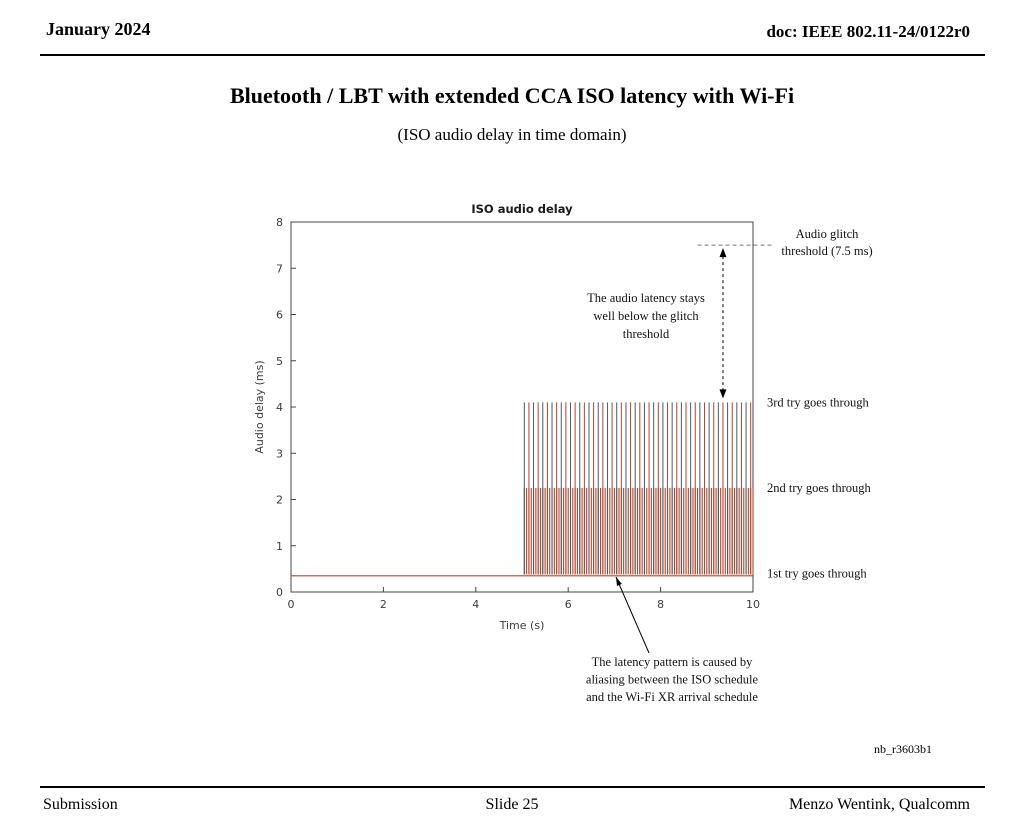 This screenshot has width=1024, height=832. Describe the element at coordinates (672, 662) in the screenshot. I see `aliasing-note: The latency pattern is caused by` at that location.